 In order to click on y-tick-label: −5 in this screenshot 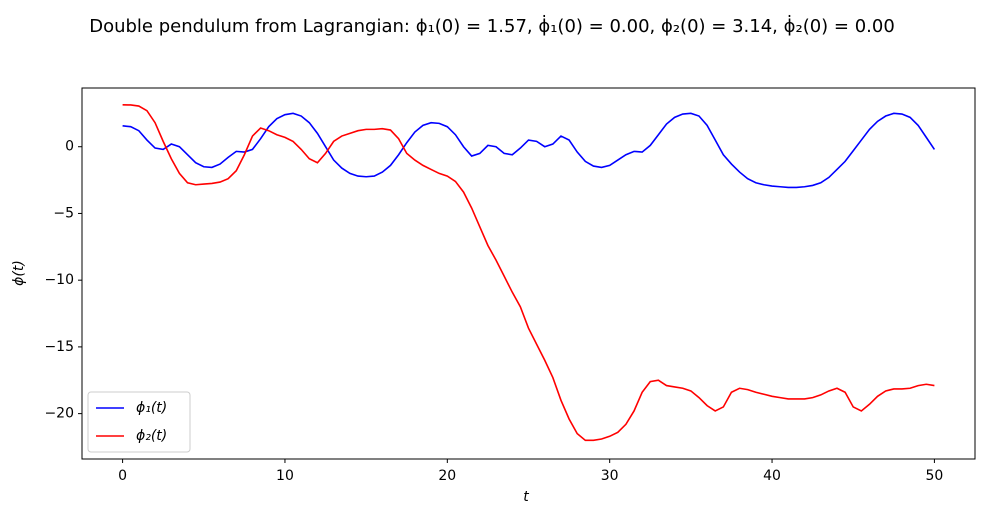, I will do `click(63, 213)`.